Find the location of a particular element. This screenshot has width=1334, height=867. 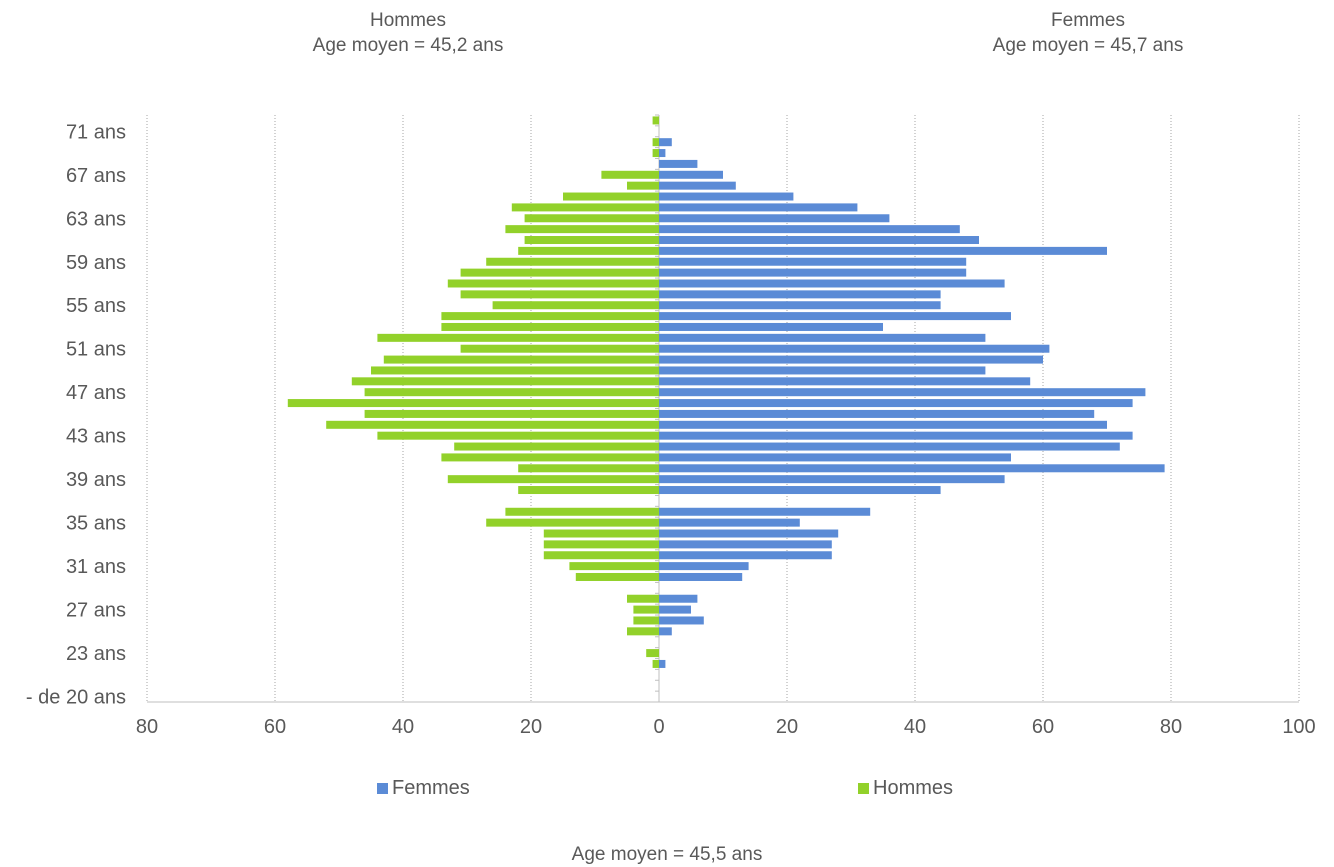

y-tick-label-11: 63 ans is located at coordinates (96, 219).